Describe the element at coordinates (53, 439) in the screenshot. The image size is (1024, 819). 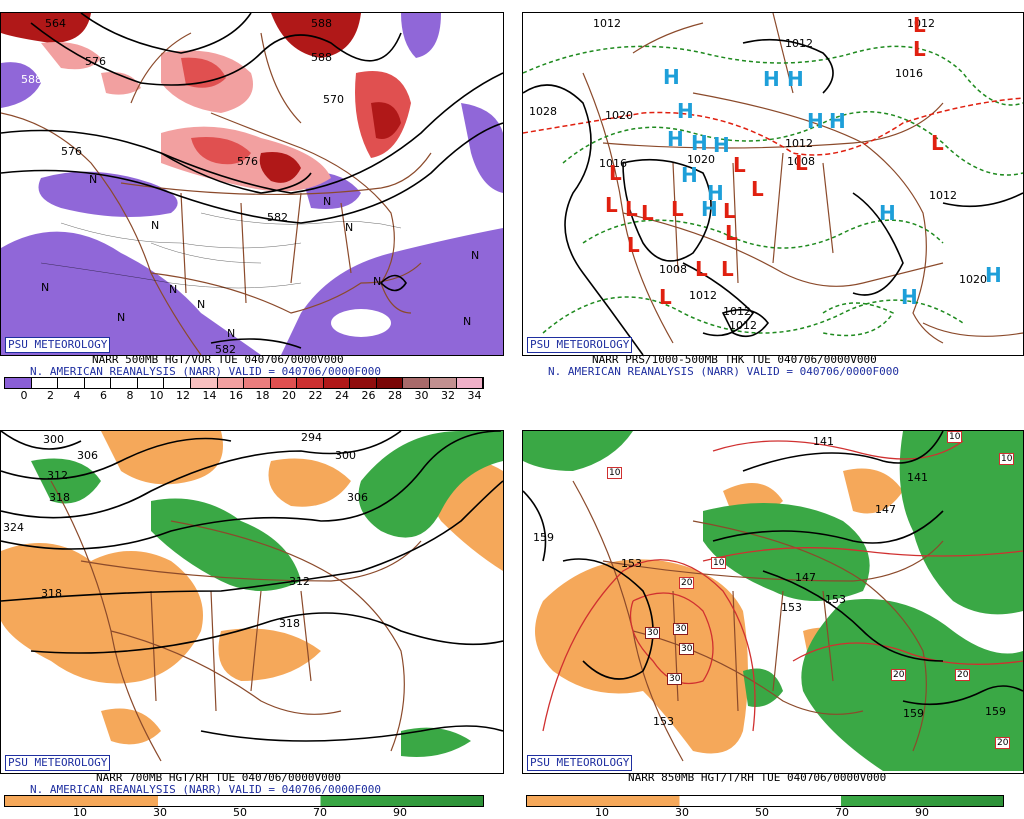
I see `contour-label: 300` at that location.